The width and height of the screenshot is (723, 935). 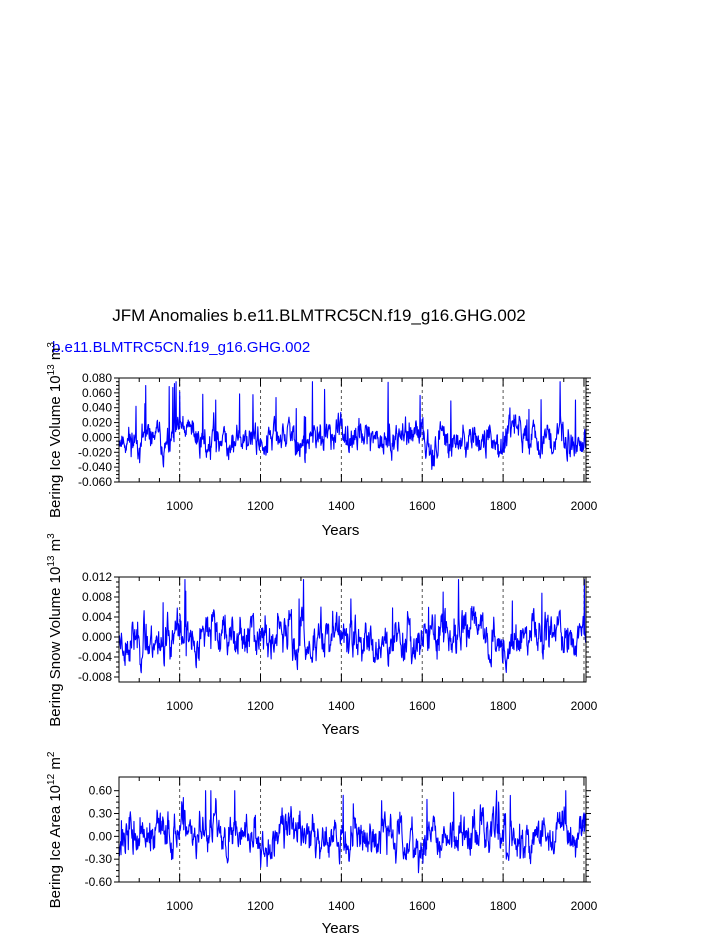 What do you see at coordinates (95, 657) in the screenshot?
I see `y-tick-label: -0.004` at bounding box center [95, 657].